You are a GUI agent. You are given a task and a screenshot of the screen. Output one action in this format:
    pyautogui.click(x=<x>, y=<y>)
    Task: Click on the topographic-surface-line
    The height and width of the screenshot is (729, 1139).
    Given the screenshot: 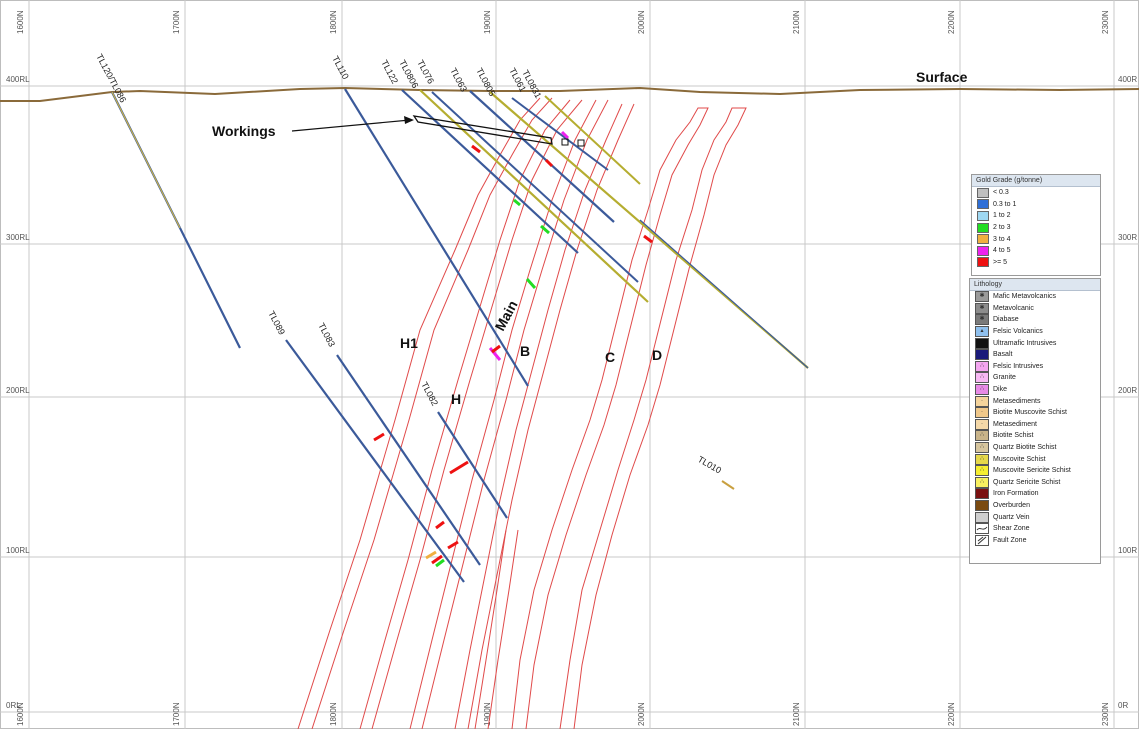 What is the action you would take?
    pyautogui.click(x=569, y=94)
    